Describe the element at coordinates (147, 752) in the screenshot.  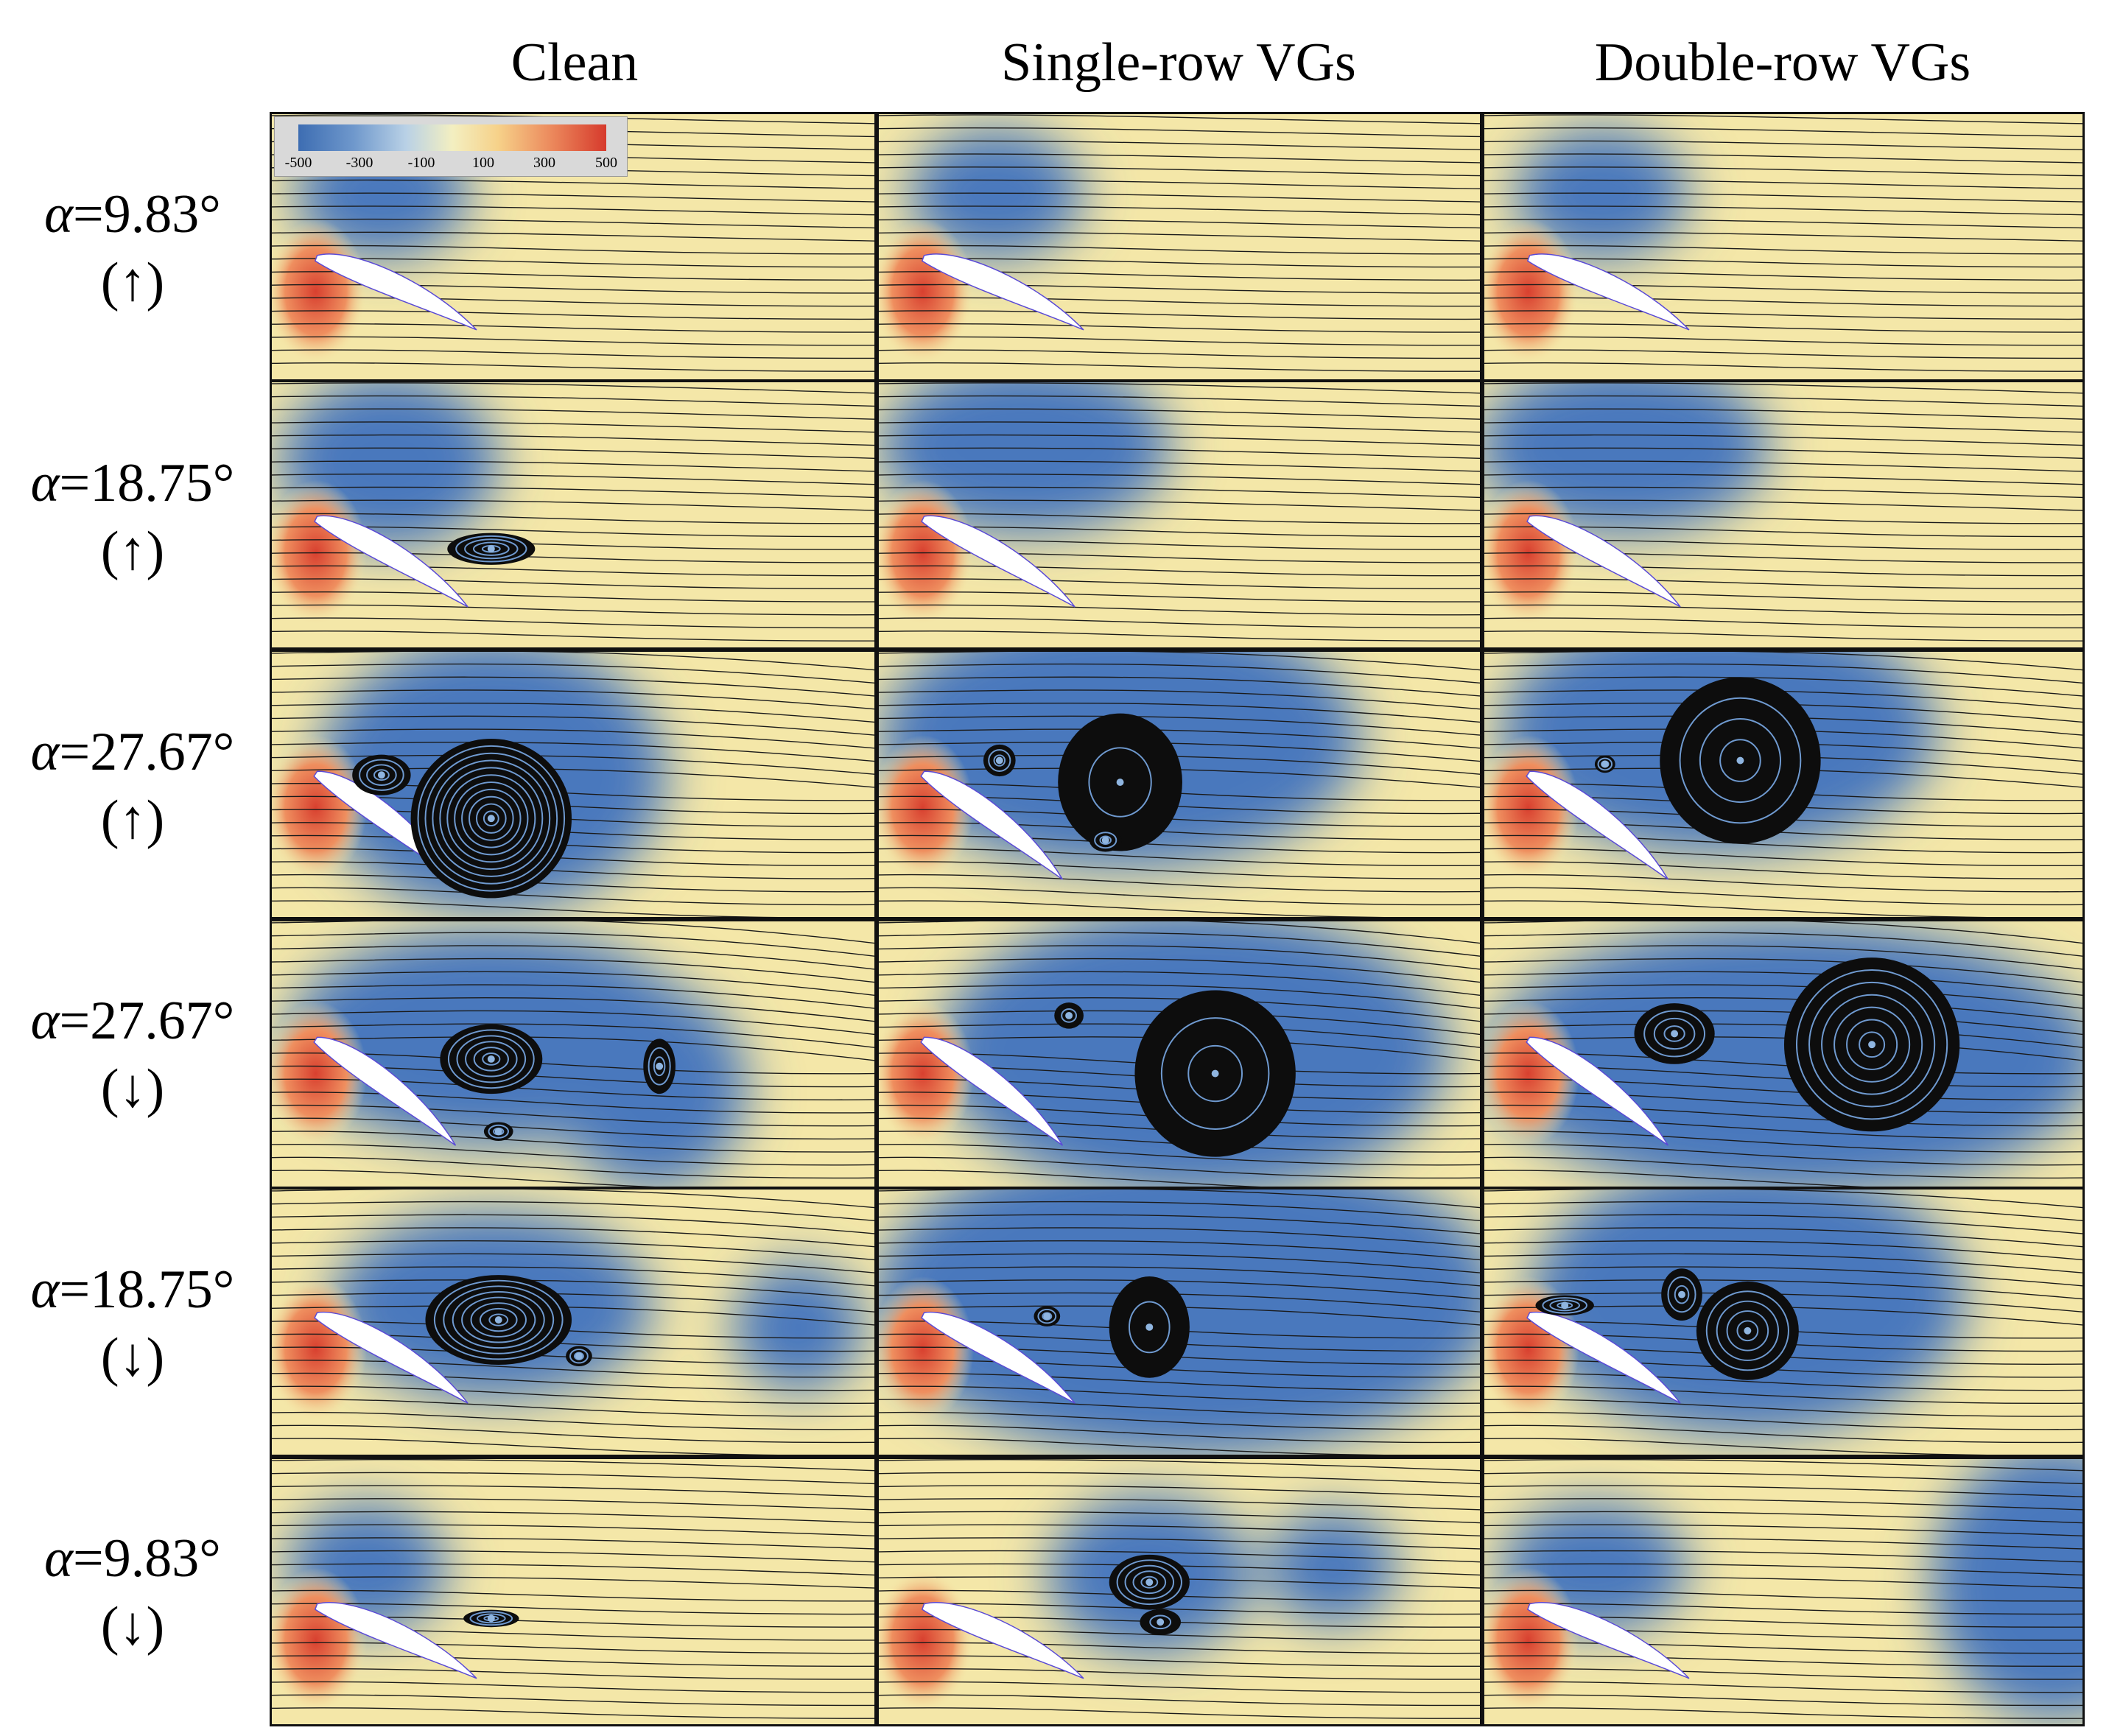
I see `alpha-value: =27.67°` at that location.